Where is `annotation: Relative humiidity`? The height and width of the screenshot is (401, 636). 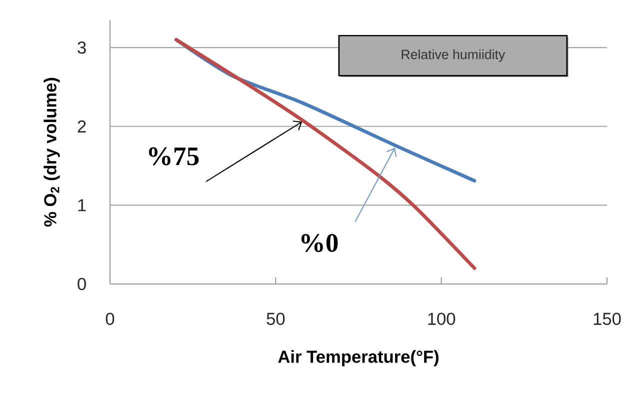 annotation: Relative humiidity is located at coordinates (454, 55).